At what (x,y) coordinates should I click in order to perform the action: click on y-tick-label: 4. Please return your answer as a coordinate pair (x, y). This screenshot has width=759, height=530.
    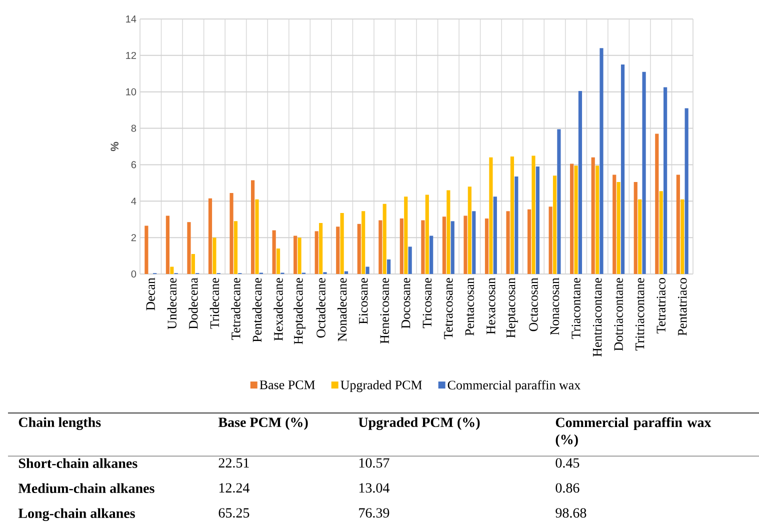
    Looking at the image, I should click on (133, 201).